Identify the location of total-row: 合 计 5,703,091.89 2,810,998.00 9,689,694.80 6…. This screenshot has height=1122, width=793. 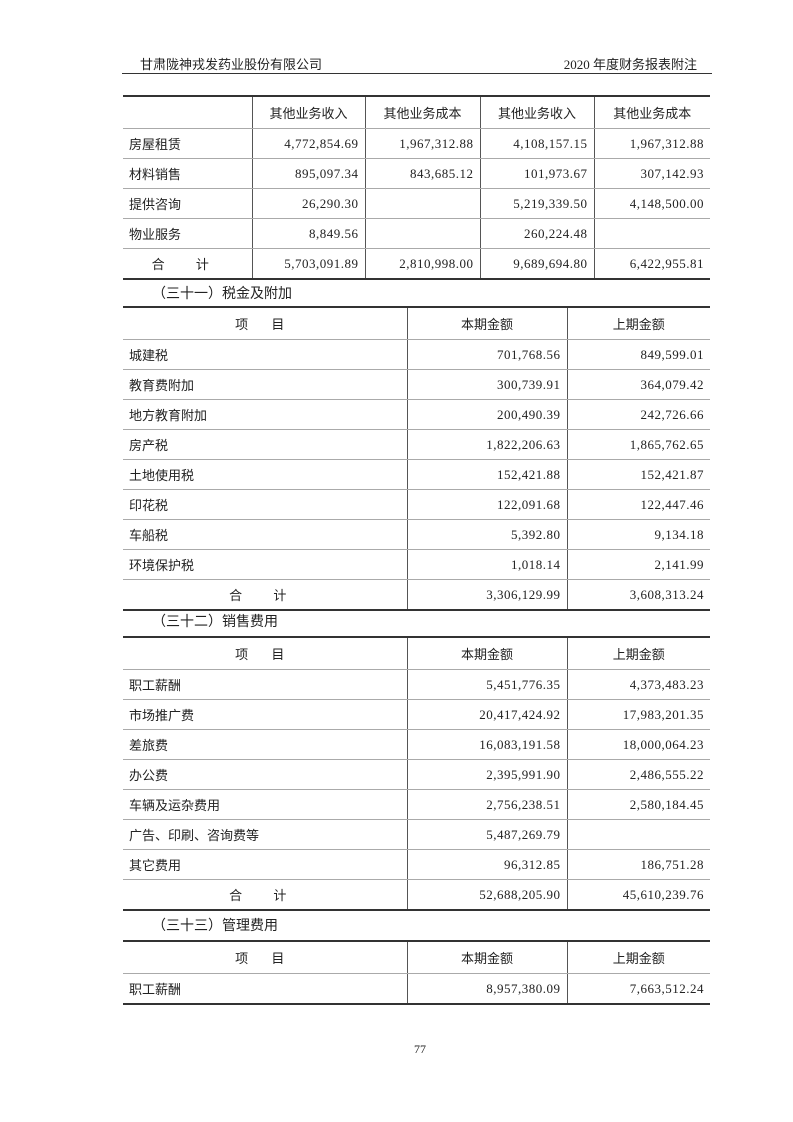
(416, 263).